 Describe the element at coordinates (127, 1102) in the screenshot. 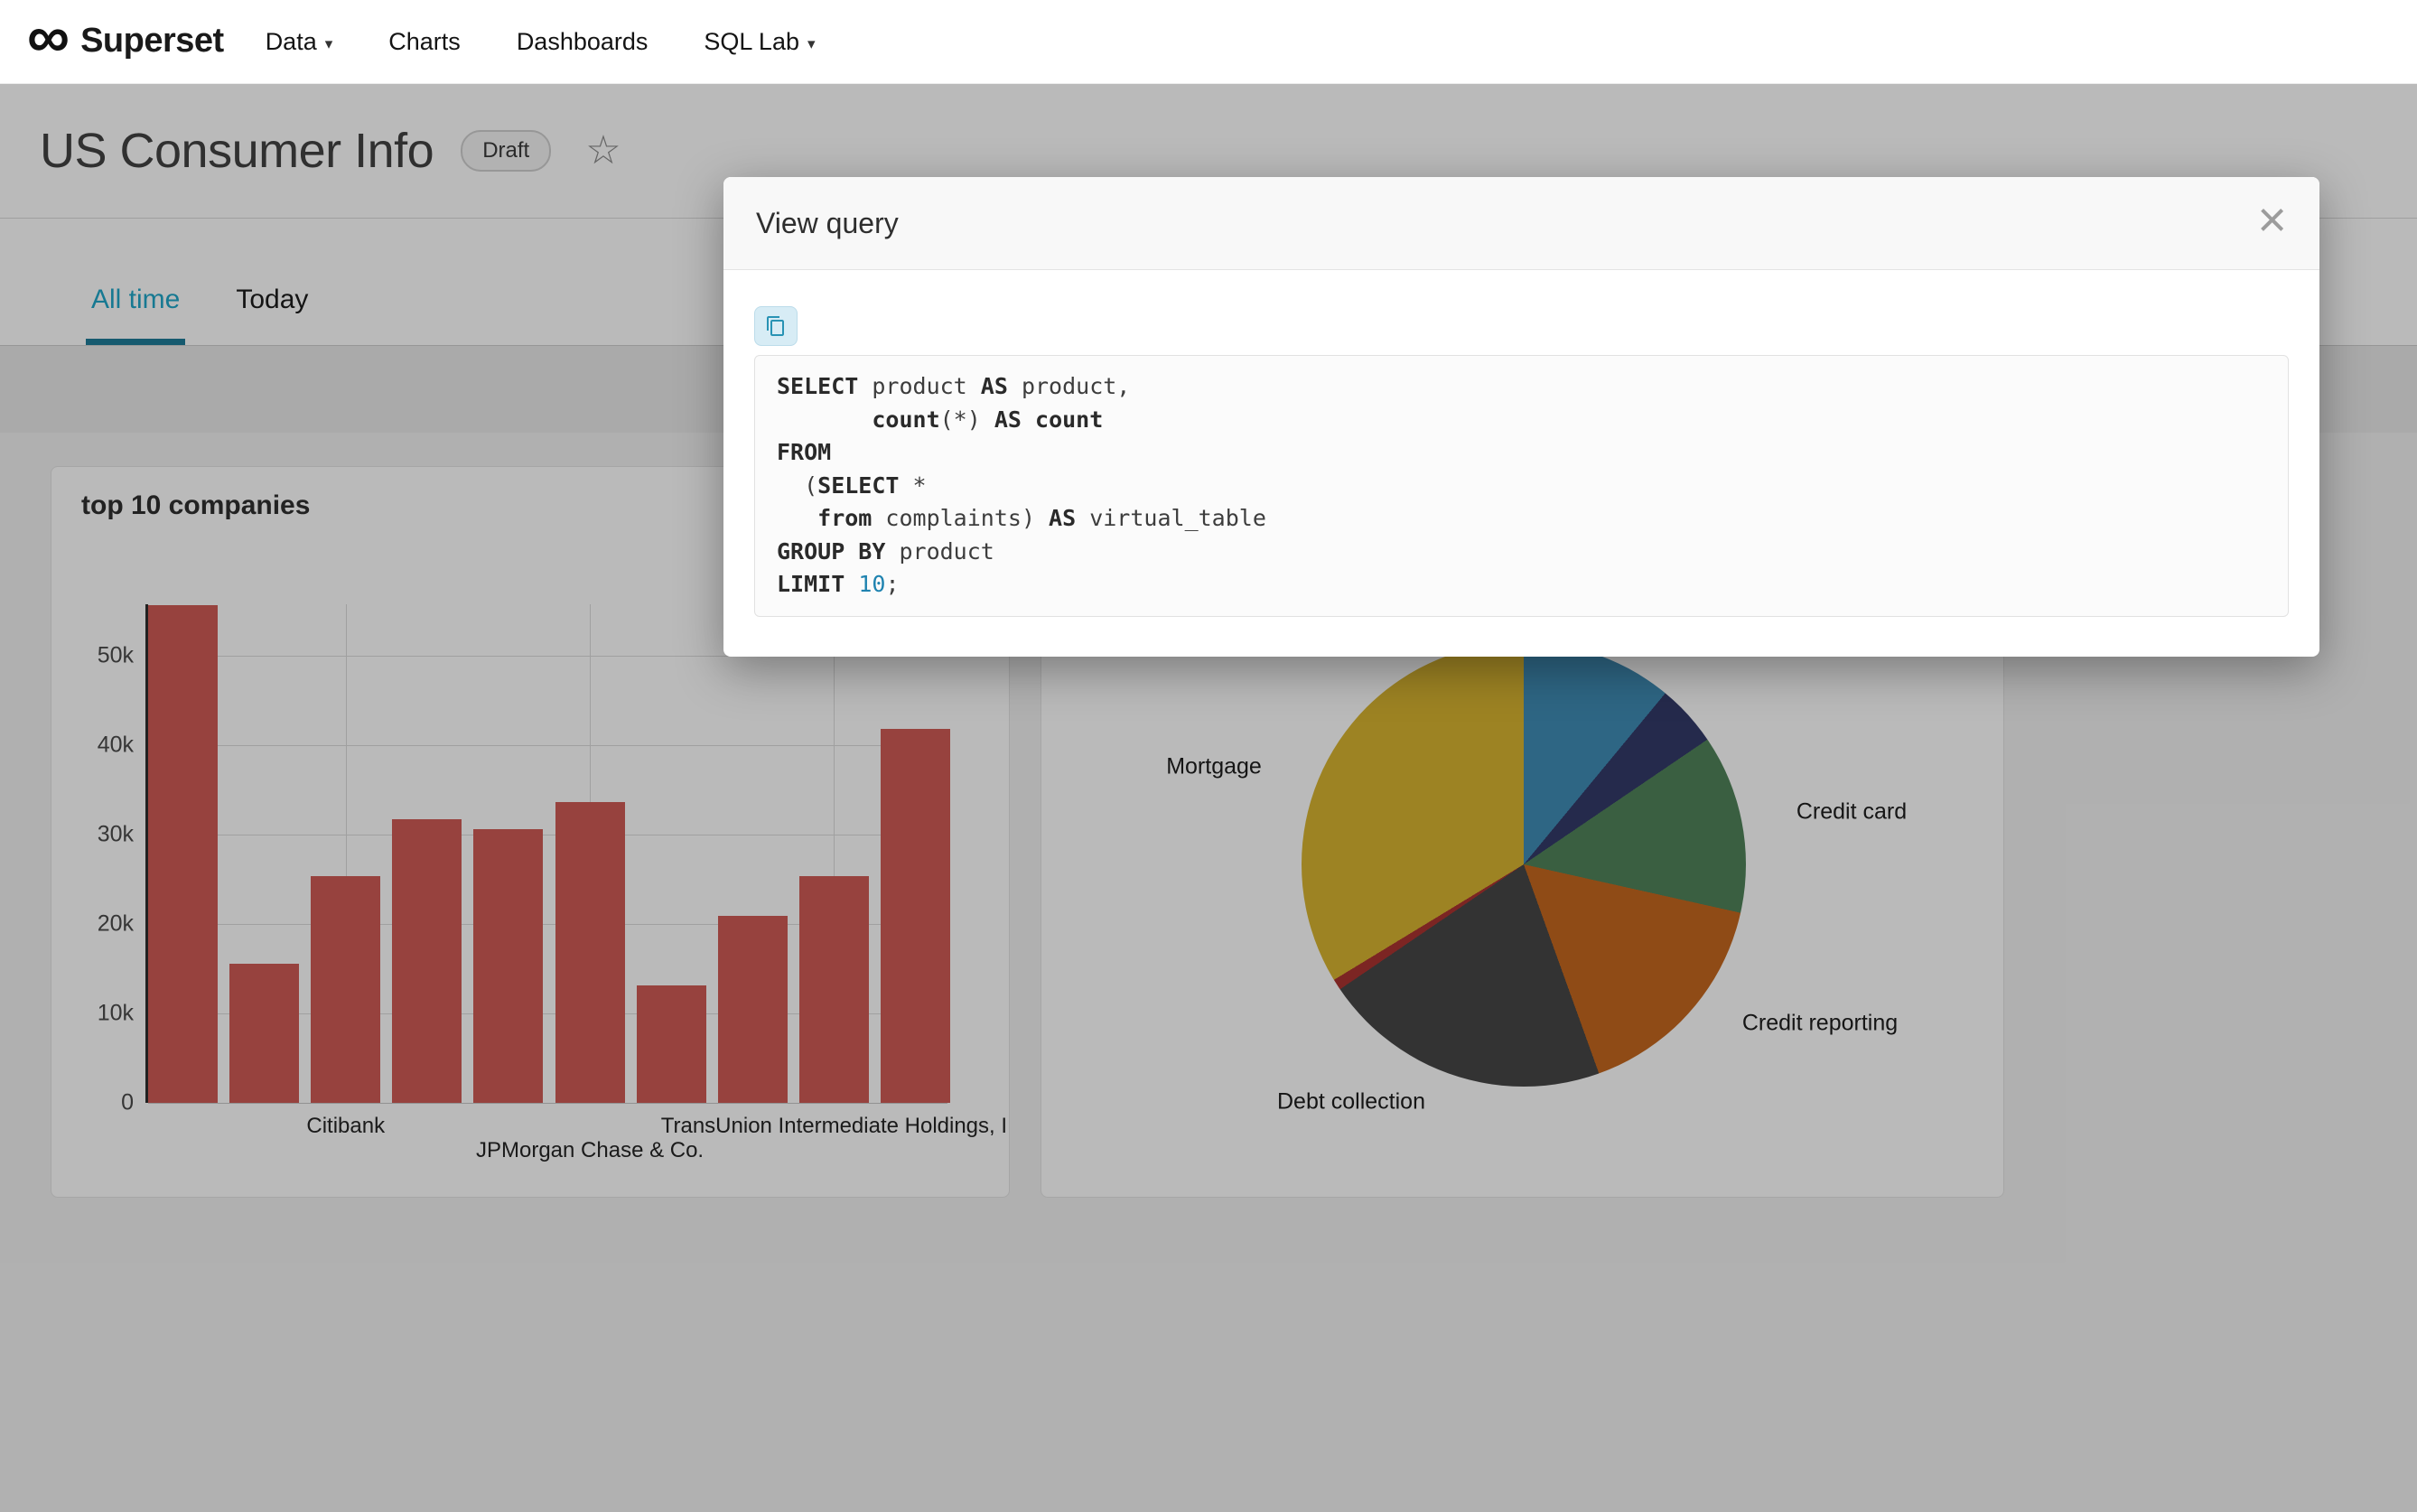

I see `y-axis-tick-label: 0` at that location.